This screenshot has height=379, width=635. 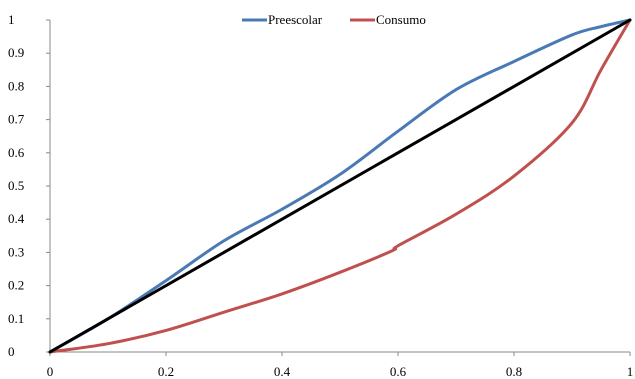 I want to click on y-tick-label: 0.4, so click(x=16, y=218).